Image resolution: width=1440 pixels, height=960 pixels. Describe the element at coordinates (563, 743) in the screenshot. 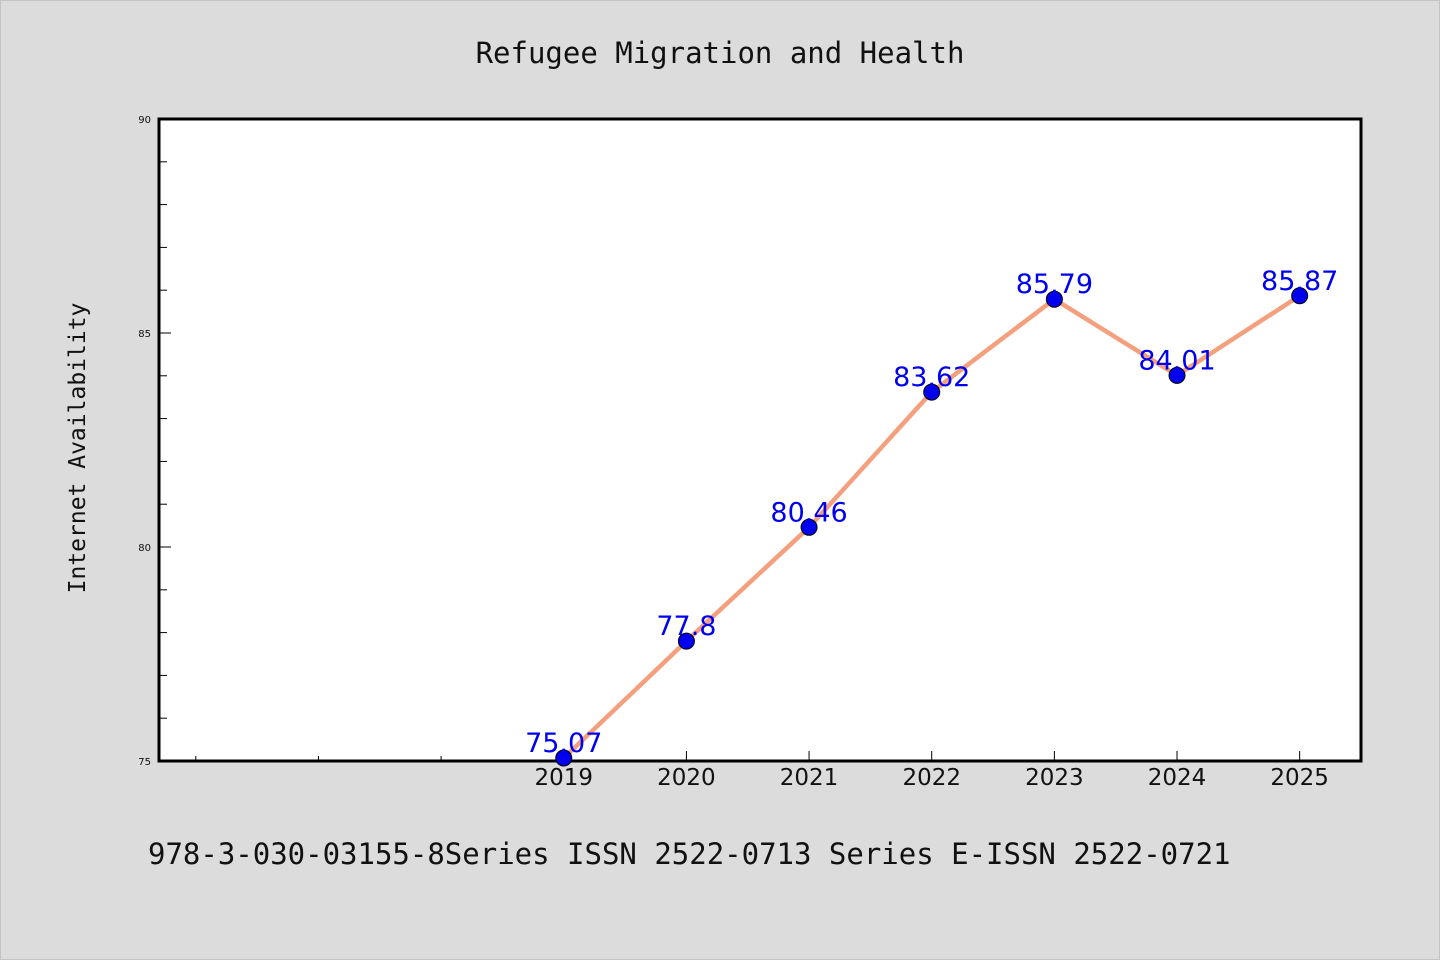

I see `data-label: 75.07` at that location.